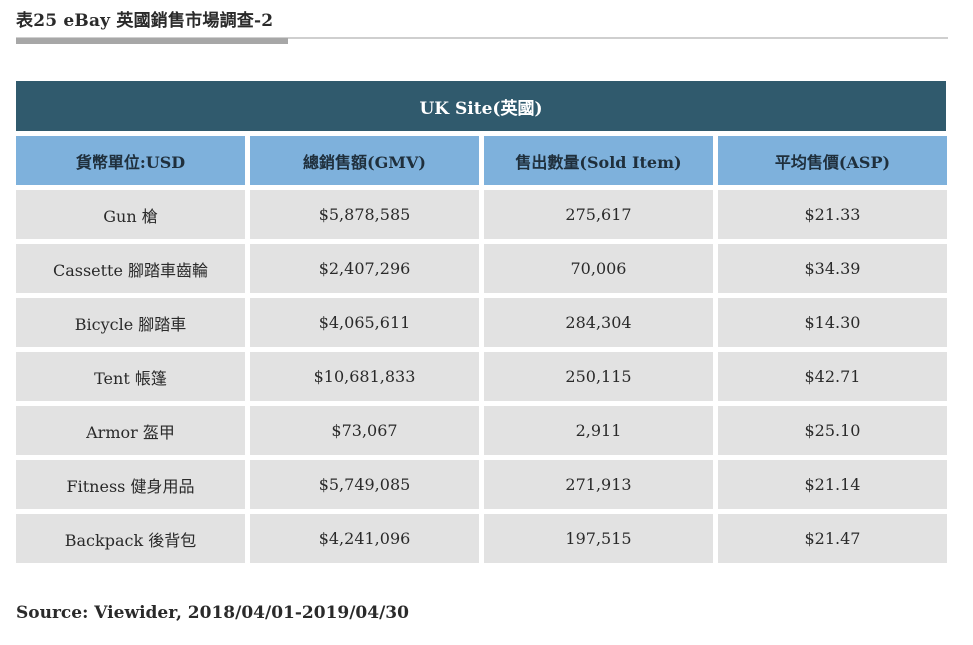 This screenshot has width=973, height=645. I want to click on cell-category: Bicycle 腳踏車, so click(130, 322).